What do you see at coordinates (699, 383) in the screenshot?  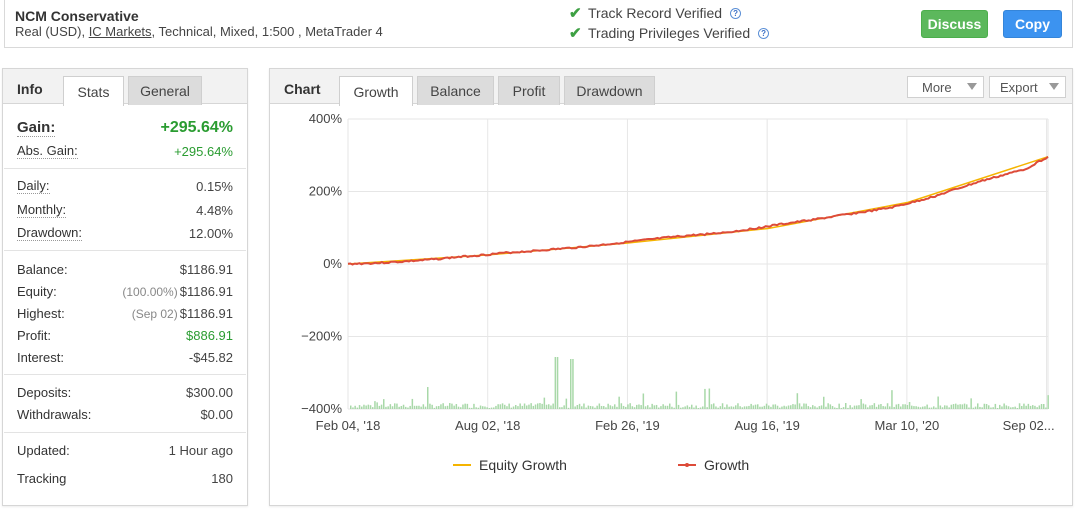 I see `volume-bars` at bounding box center [699, 383].